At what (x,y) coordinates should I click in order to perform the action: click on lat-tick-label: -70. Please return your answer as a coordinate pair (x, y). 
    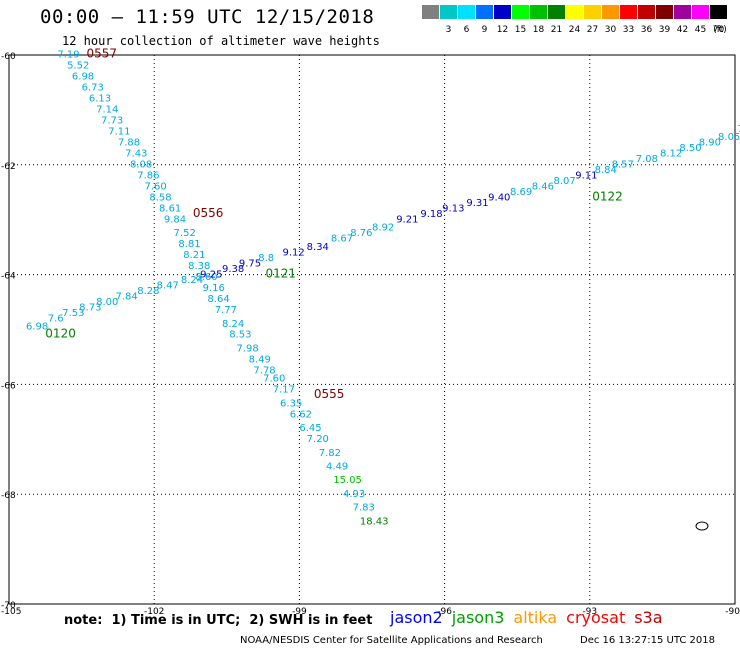
    Looking at the image, I should click on (8, 606).